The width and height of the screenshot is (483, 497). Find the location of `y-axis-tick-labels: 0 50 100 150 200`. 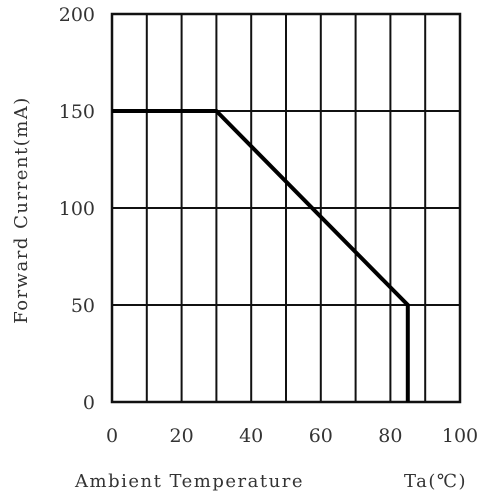

y-axis-tick-labels: 0 50 100 150 200 is located at coordinates (77, 209).